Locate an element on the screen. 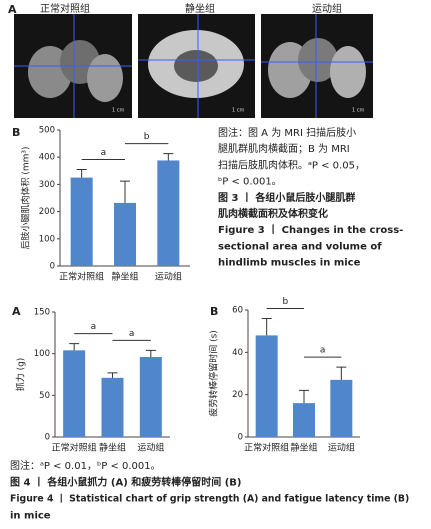  y-tick-label: 150 is located at coordinates (42, 313).